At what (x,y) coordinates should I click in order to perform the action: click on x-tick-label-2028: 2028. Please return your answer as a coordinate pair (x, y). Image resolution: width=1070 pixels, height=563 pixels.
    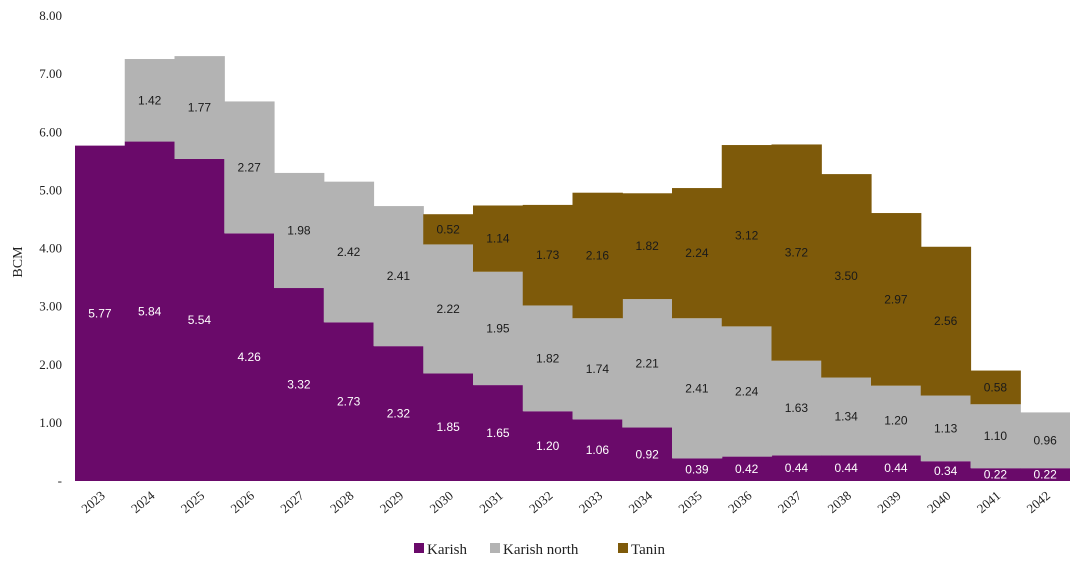
    Looking at the image, I should click on (342, 502).